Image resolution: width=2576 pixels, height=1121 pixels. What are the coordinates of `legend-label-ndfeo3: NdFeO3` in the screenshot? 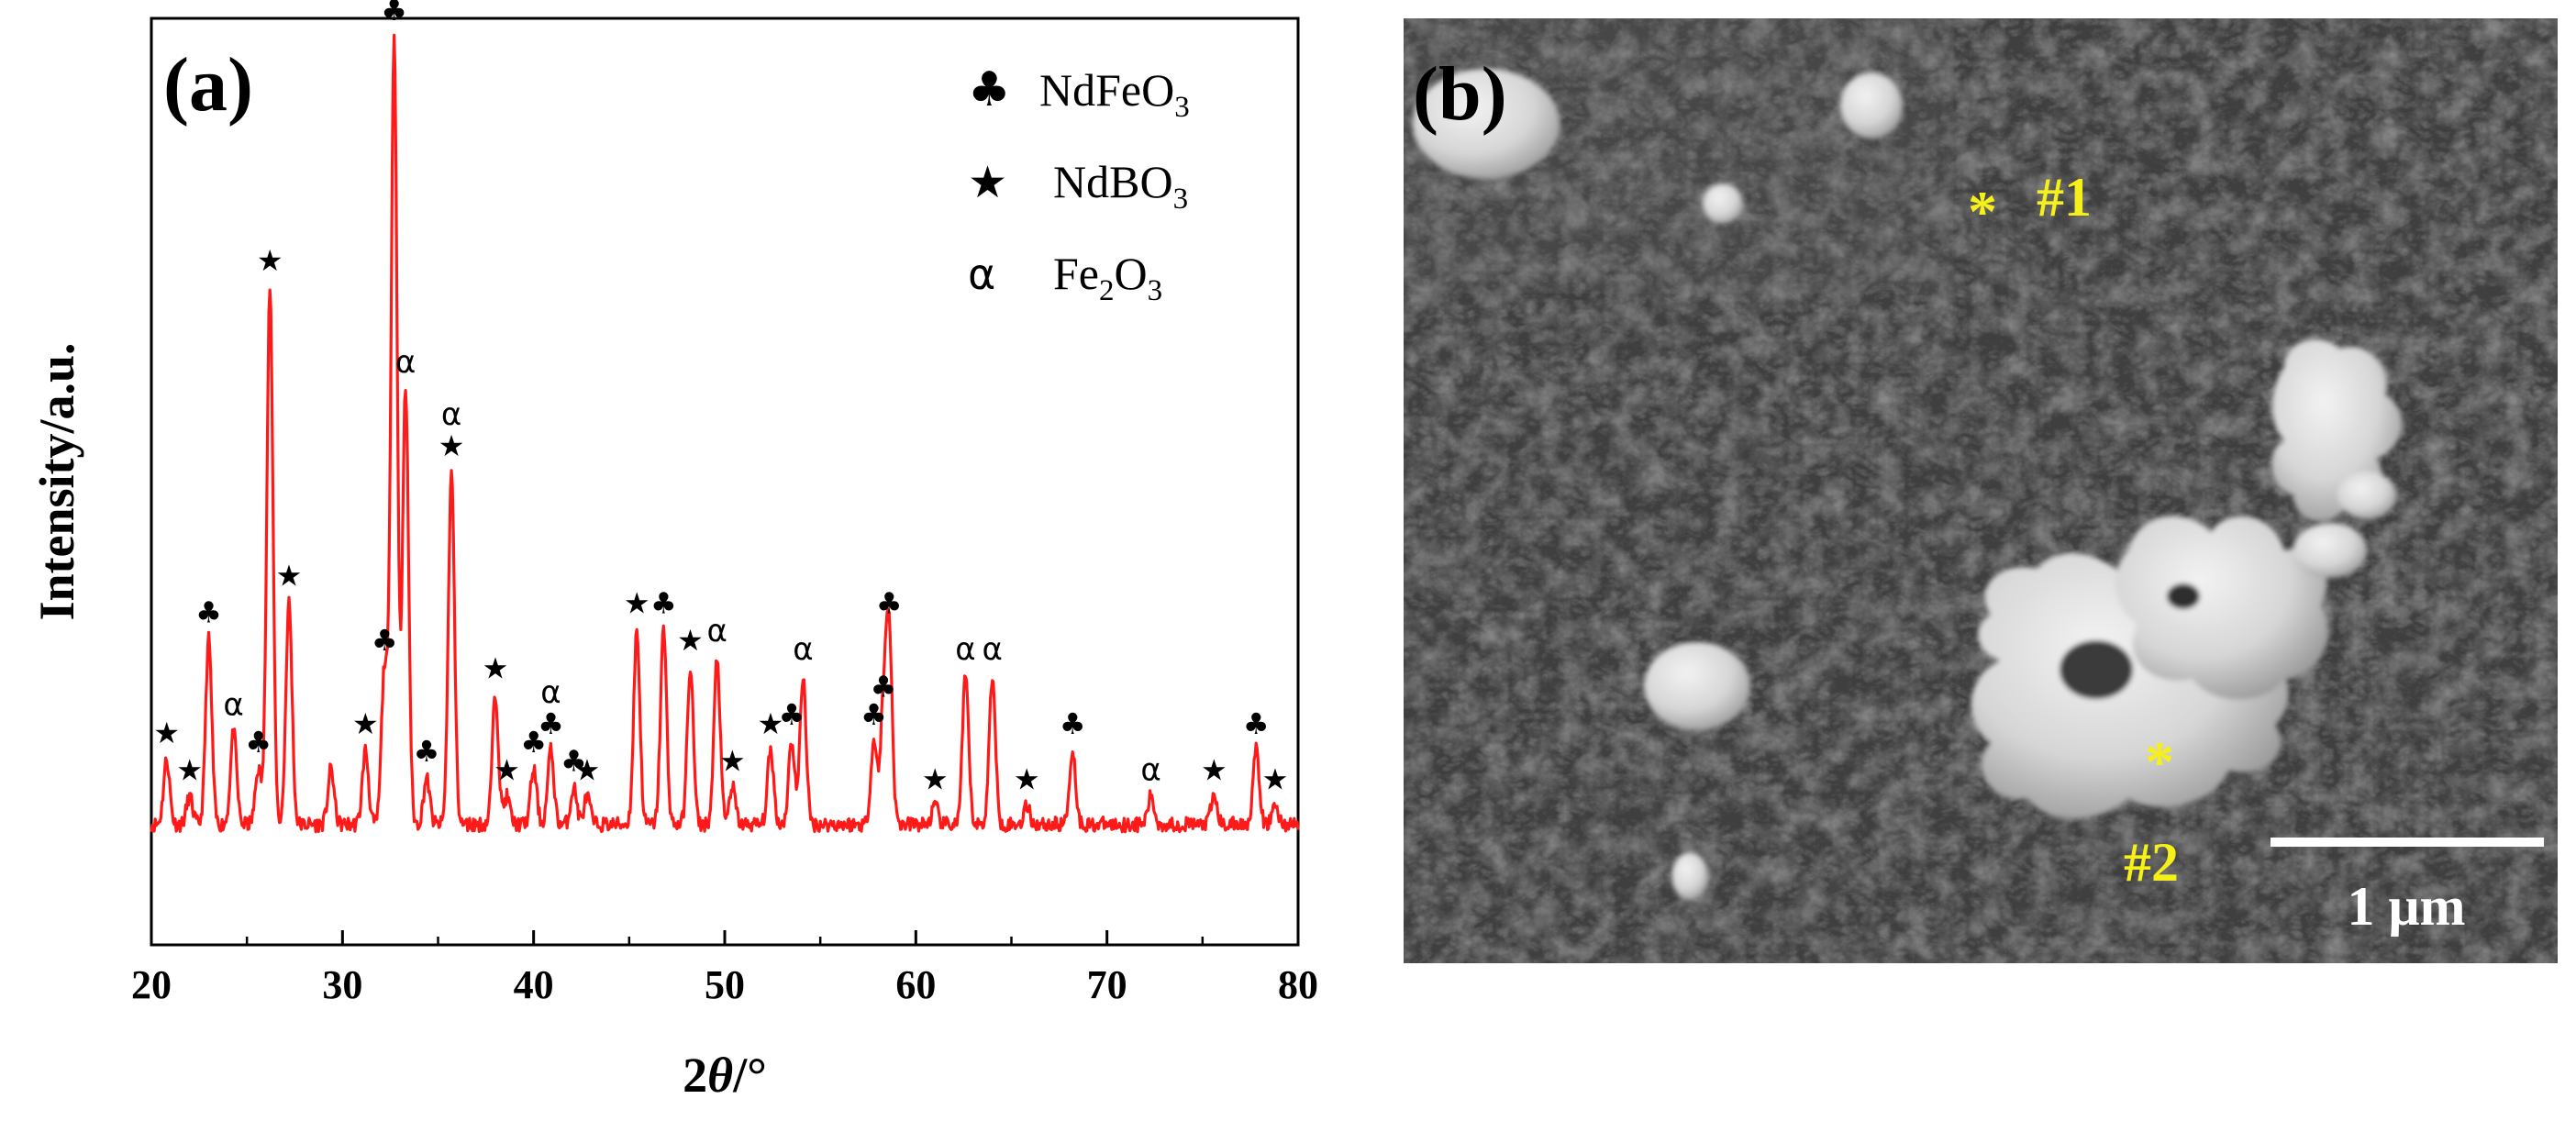 It's located at (1114, 94).